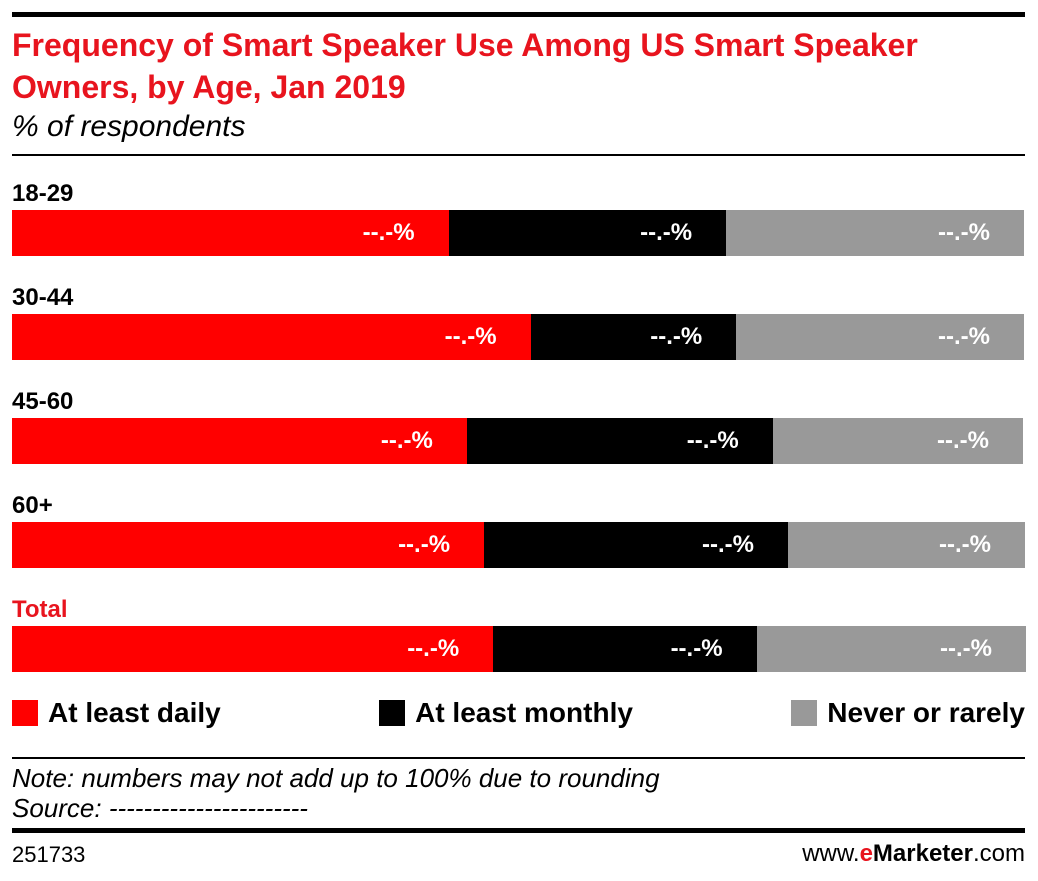 The width and height of the screenshot is (1038, 881). I want to click on bottom-rule, so click(518, 830).